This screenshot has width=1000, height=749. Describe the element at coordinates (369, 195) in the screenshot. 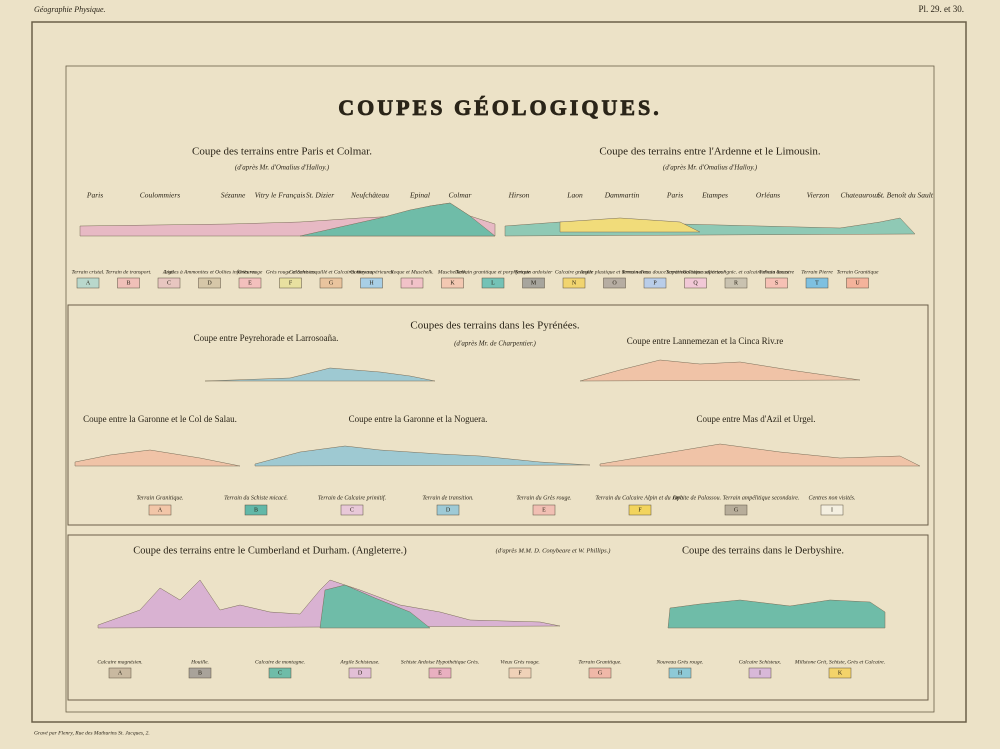

I see `place-name: Neufchâteau` at that location.